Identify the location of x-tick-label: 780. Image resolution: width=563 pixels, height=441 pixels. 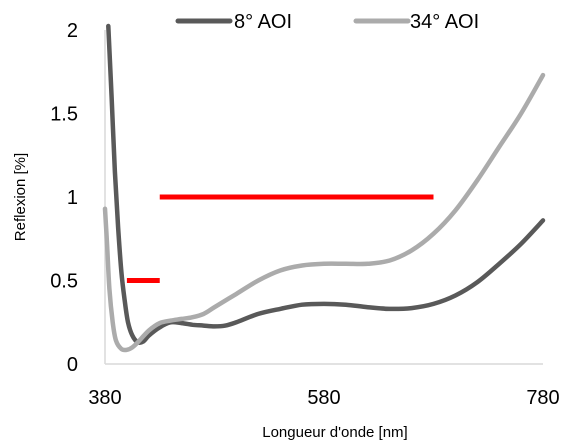
(542, 398).